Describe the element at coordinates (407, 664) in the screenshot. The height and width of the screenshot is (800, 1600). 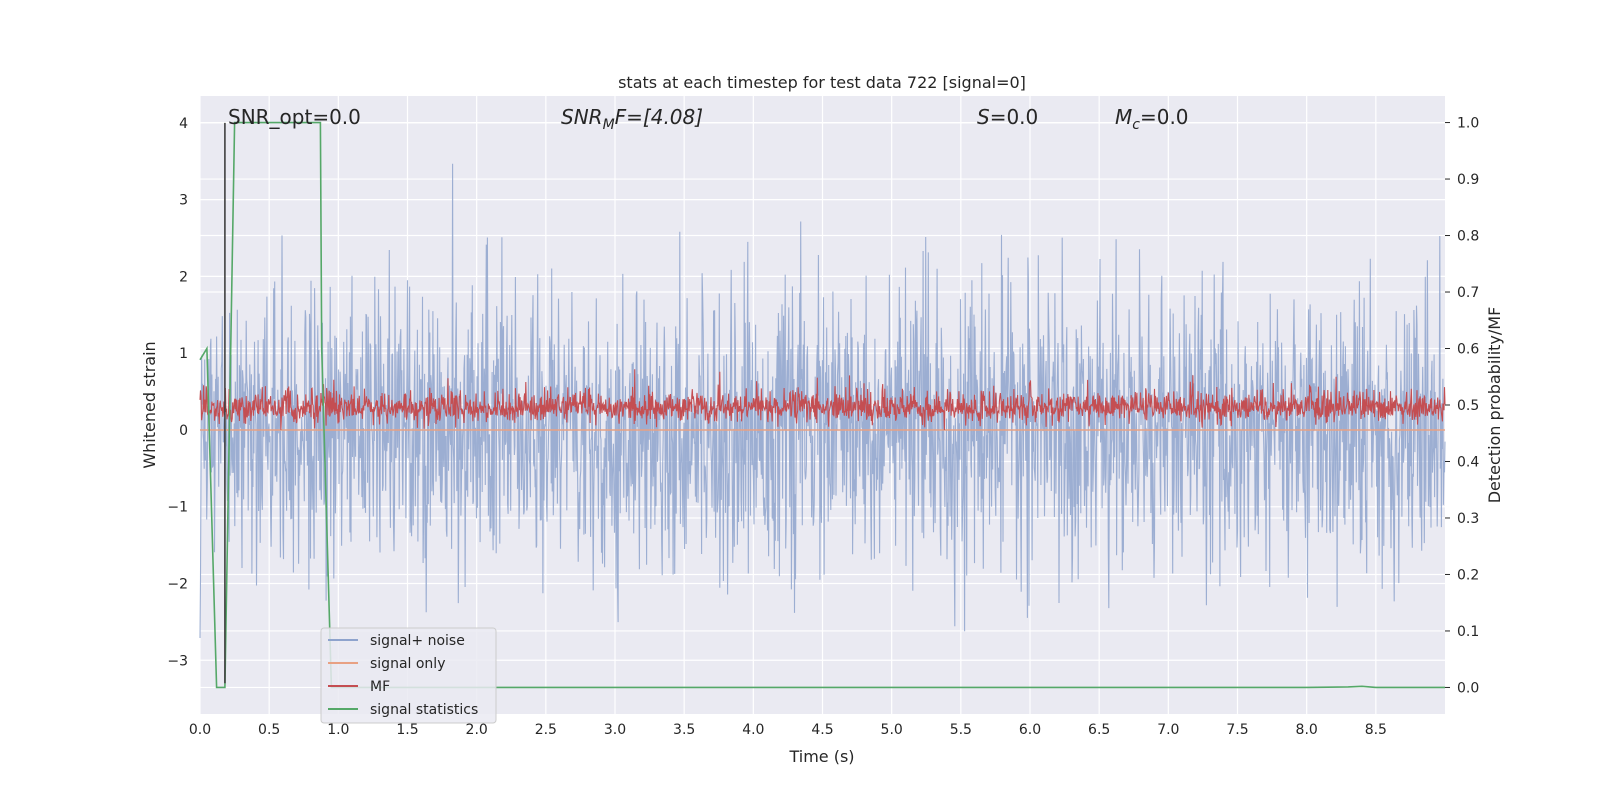
I see `legend-label-signal-only: signal only` at that location.